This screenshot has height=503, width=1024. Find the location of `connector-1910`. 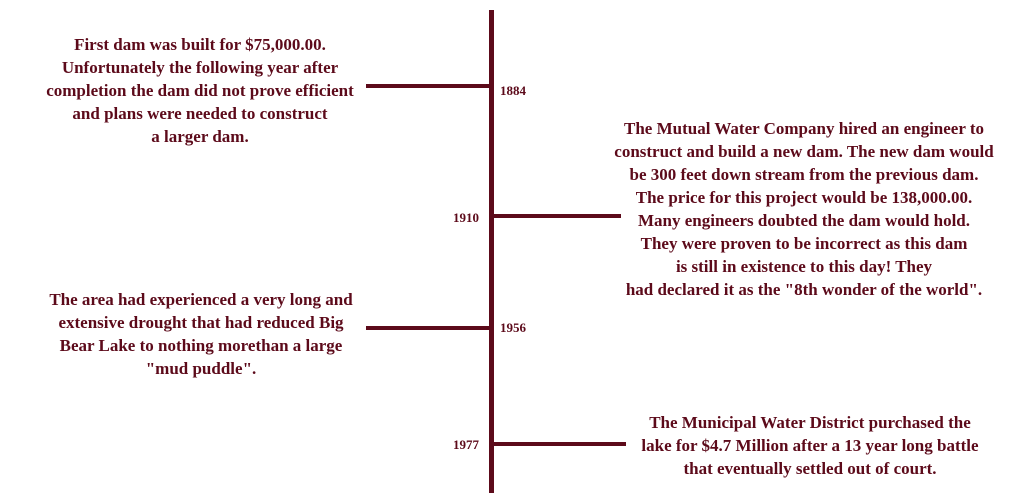

connector-1910 is located at coordinates (556, 216).